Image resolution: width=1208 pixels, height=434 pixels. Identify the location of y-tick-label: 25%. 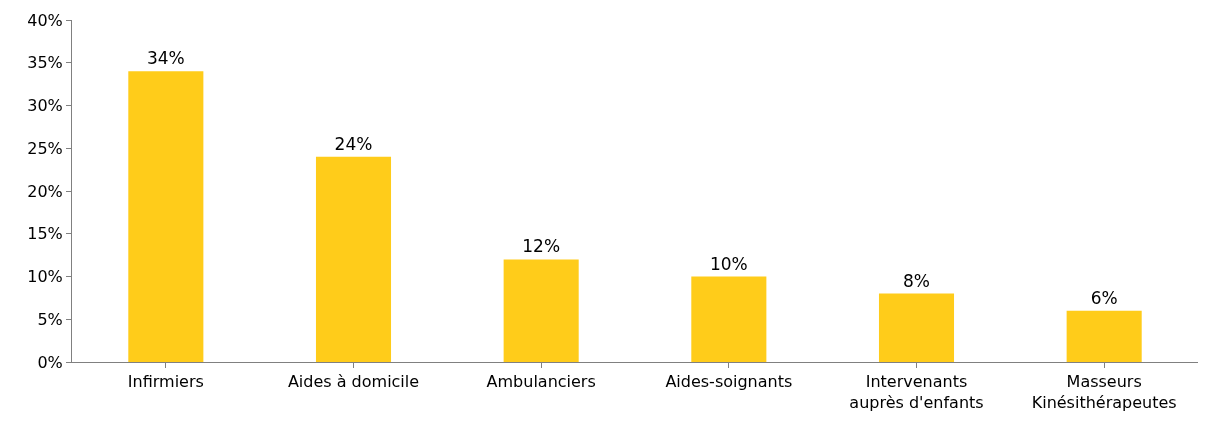
(45, 148).